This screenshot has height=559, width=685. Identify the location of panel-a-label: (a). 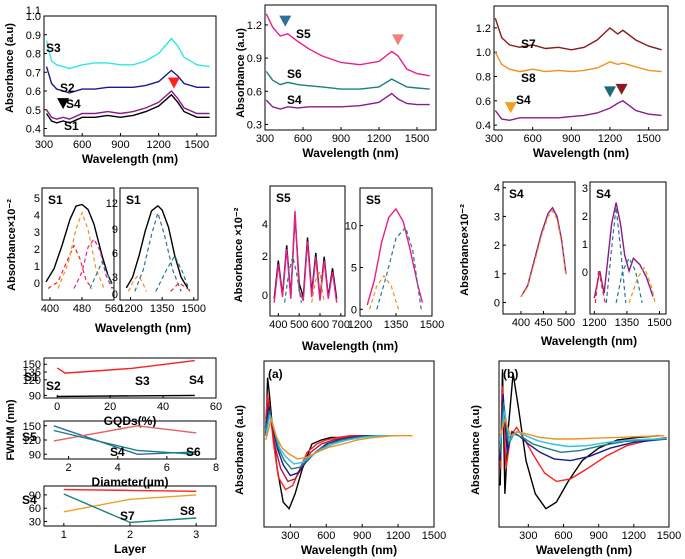
(275, 374).